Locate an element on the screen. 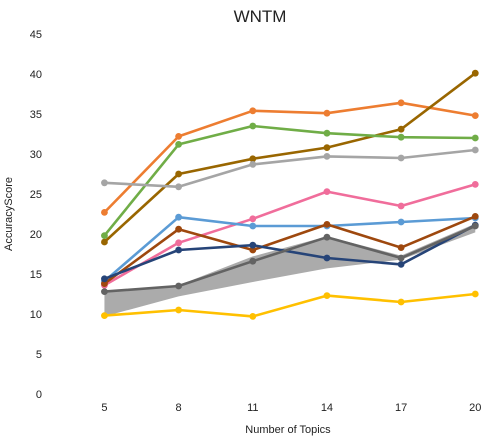 This screenshot has height=442, width=496. y-tick-label: 0 is located at coordinates (39, 395).